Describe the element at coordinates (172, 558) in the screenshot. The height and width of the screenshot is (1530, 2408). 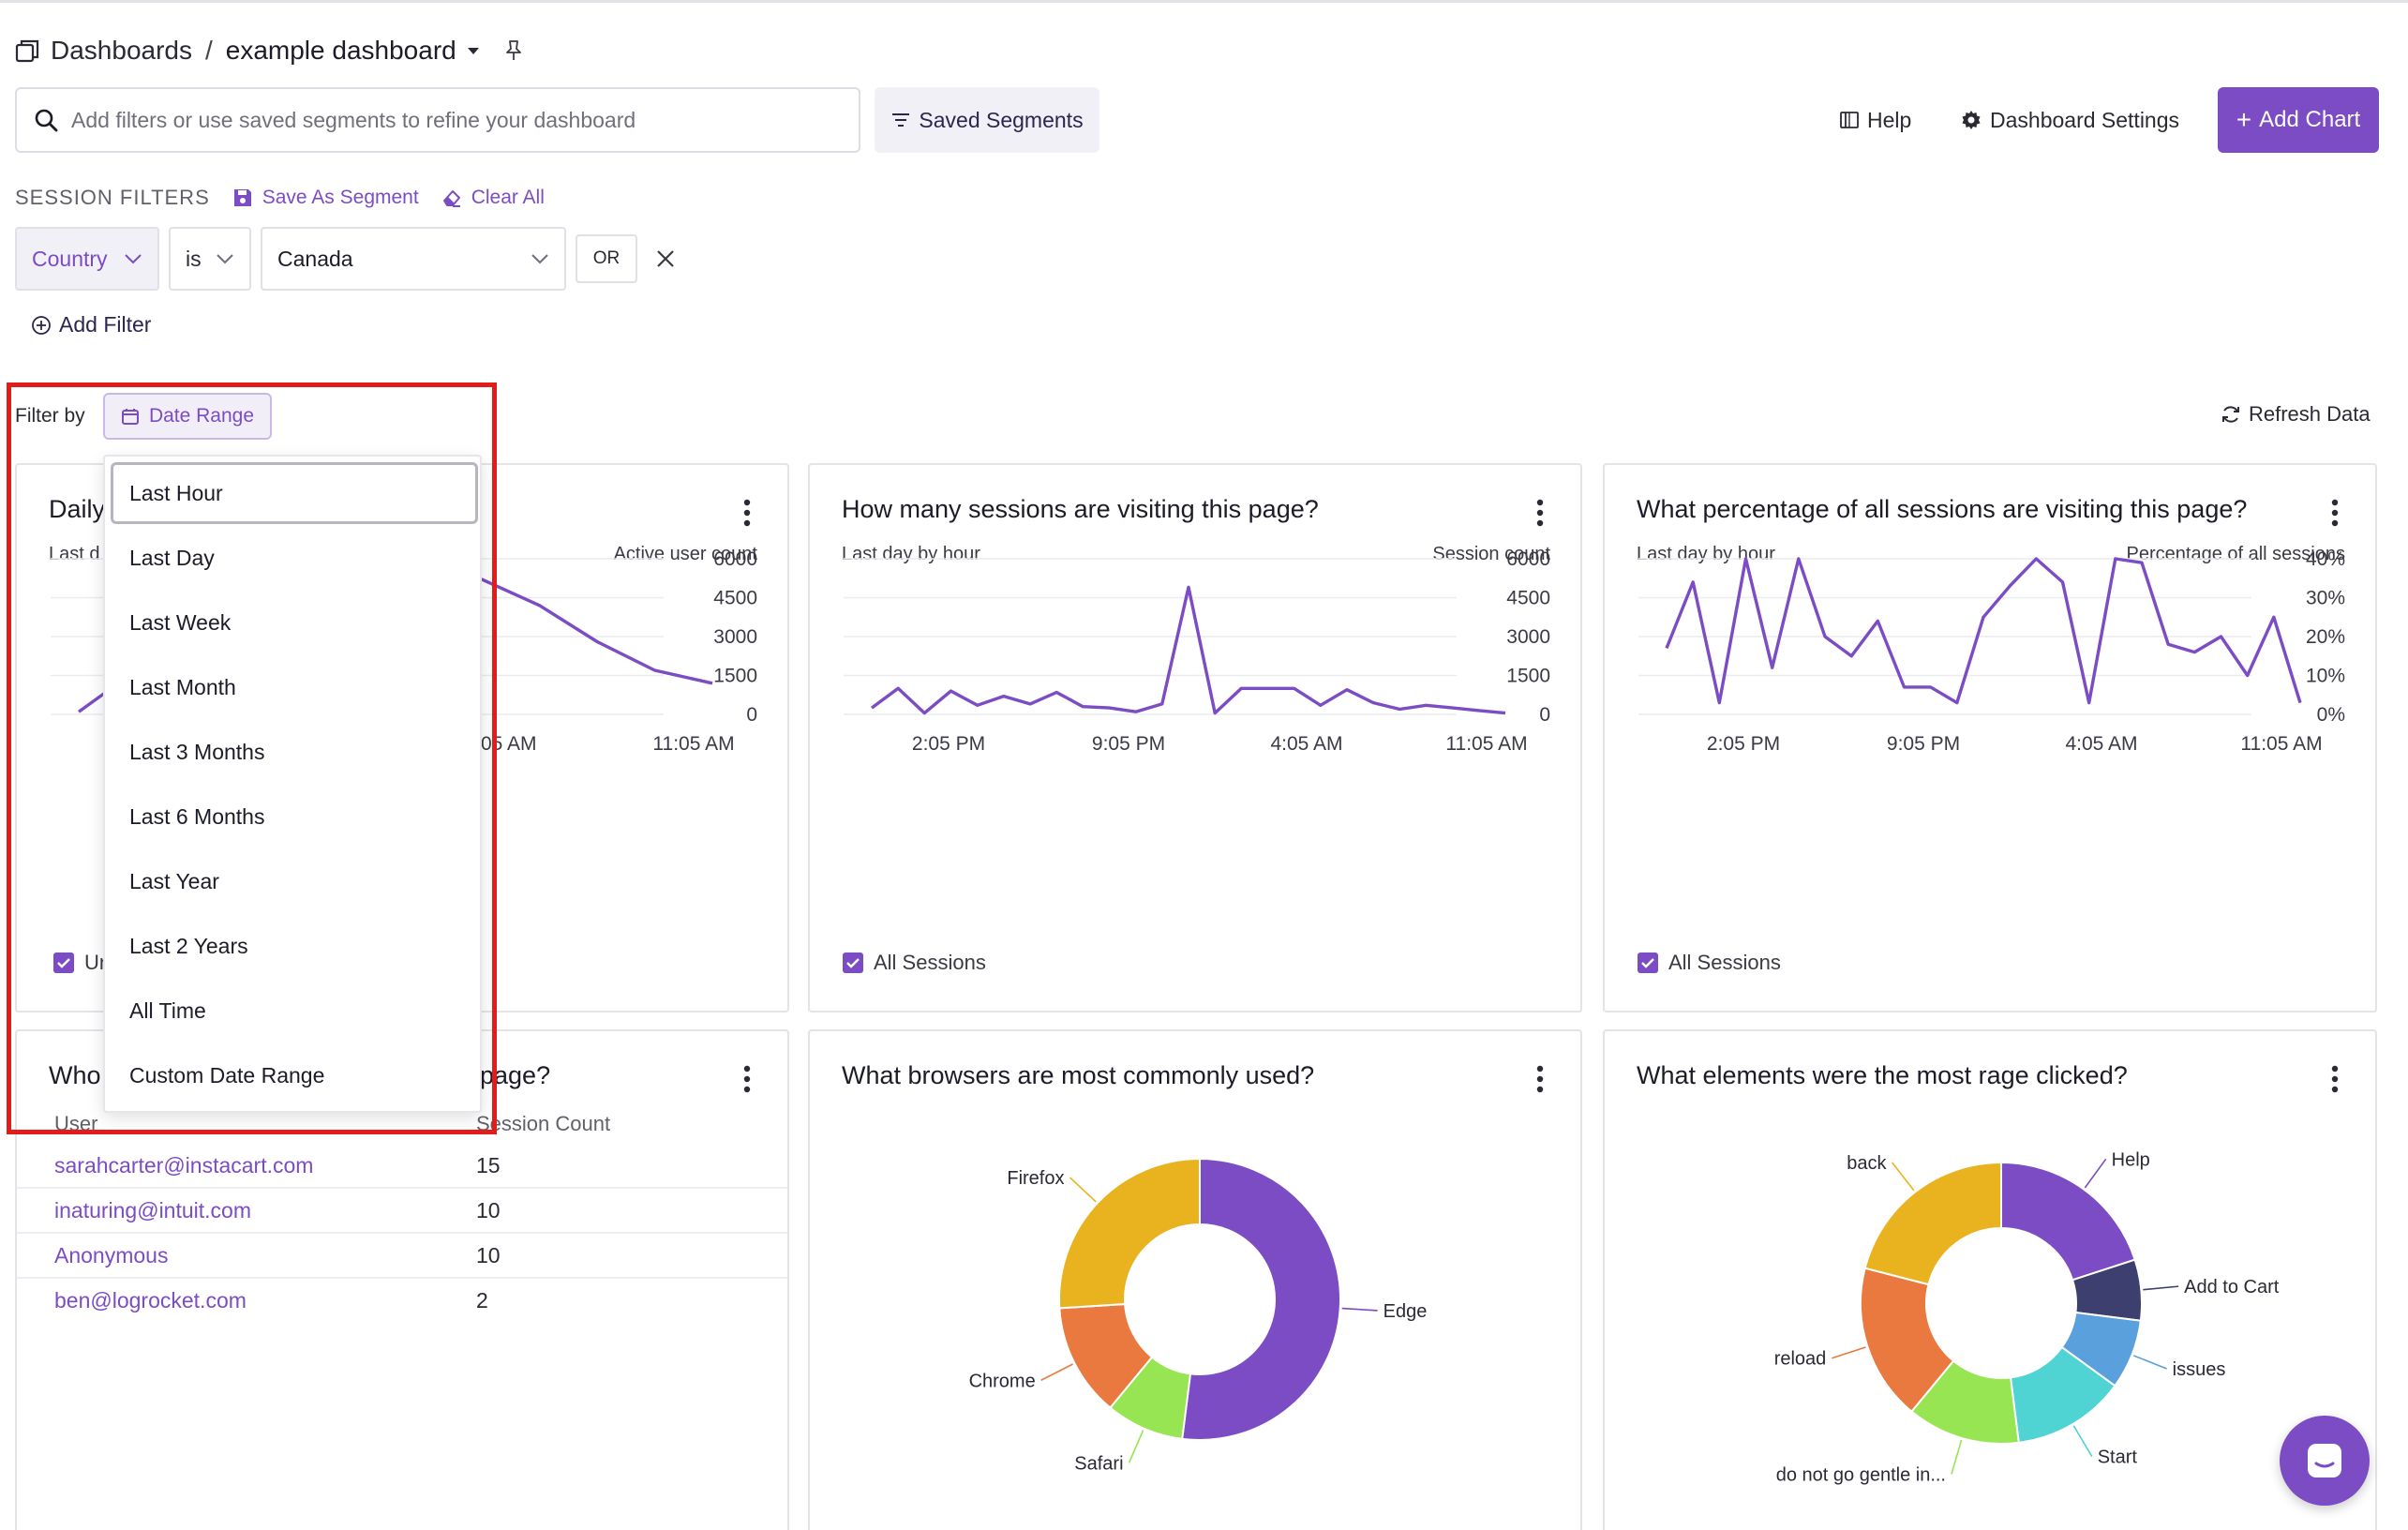
I see `menu-item-last-day: Last Day` at that location.